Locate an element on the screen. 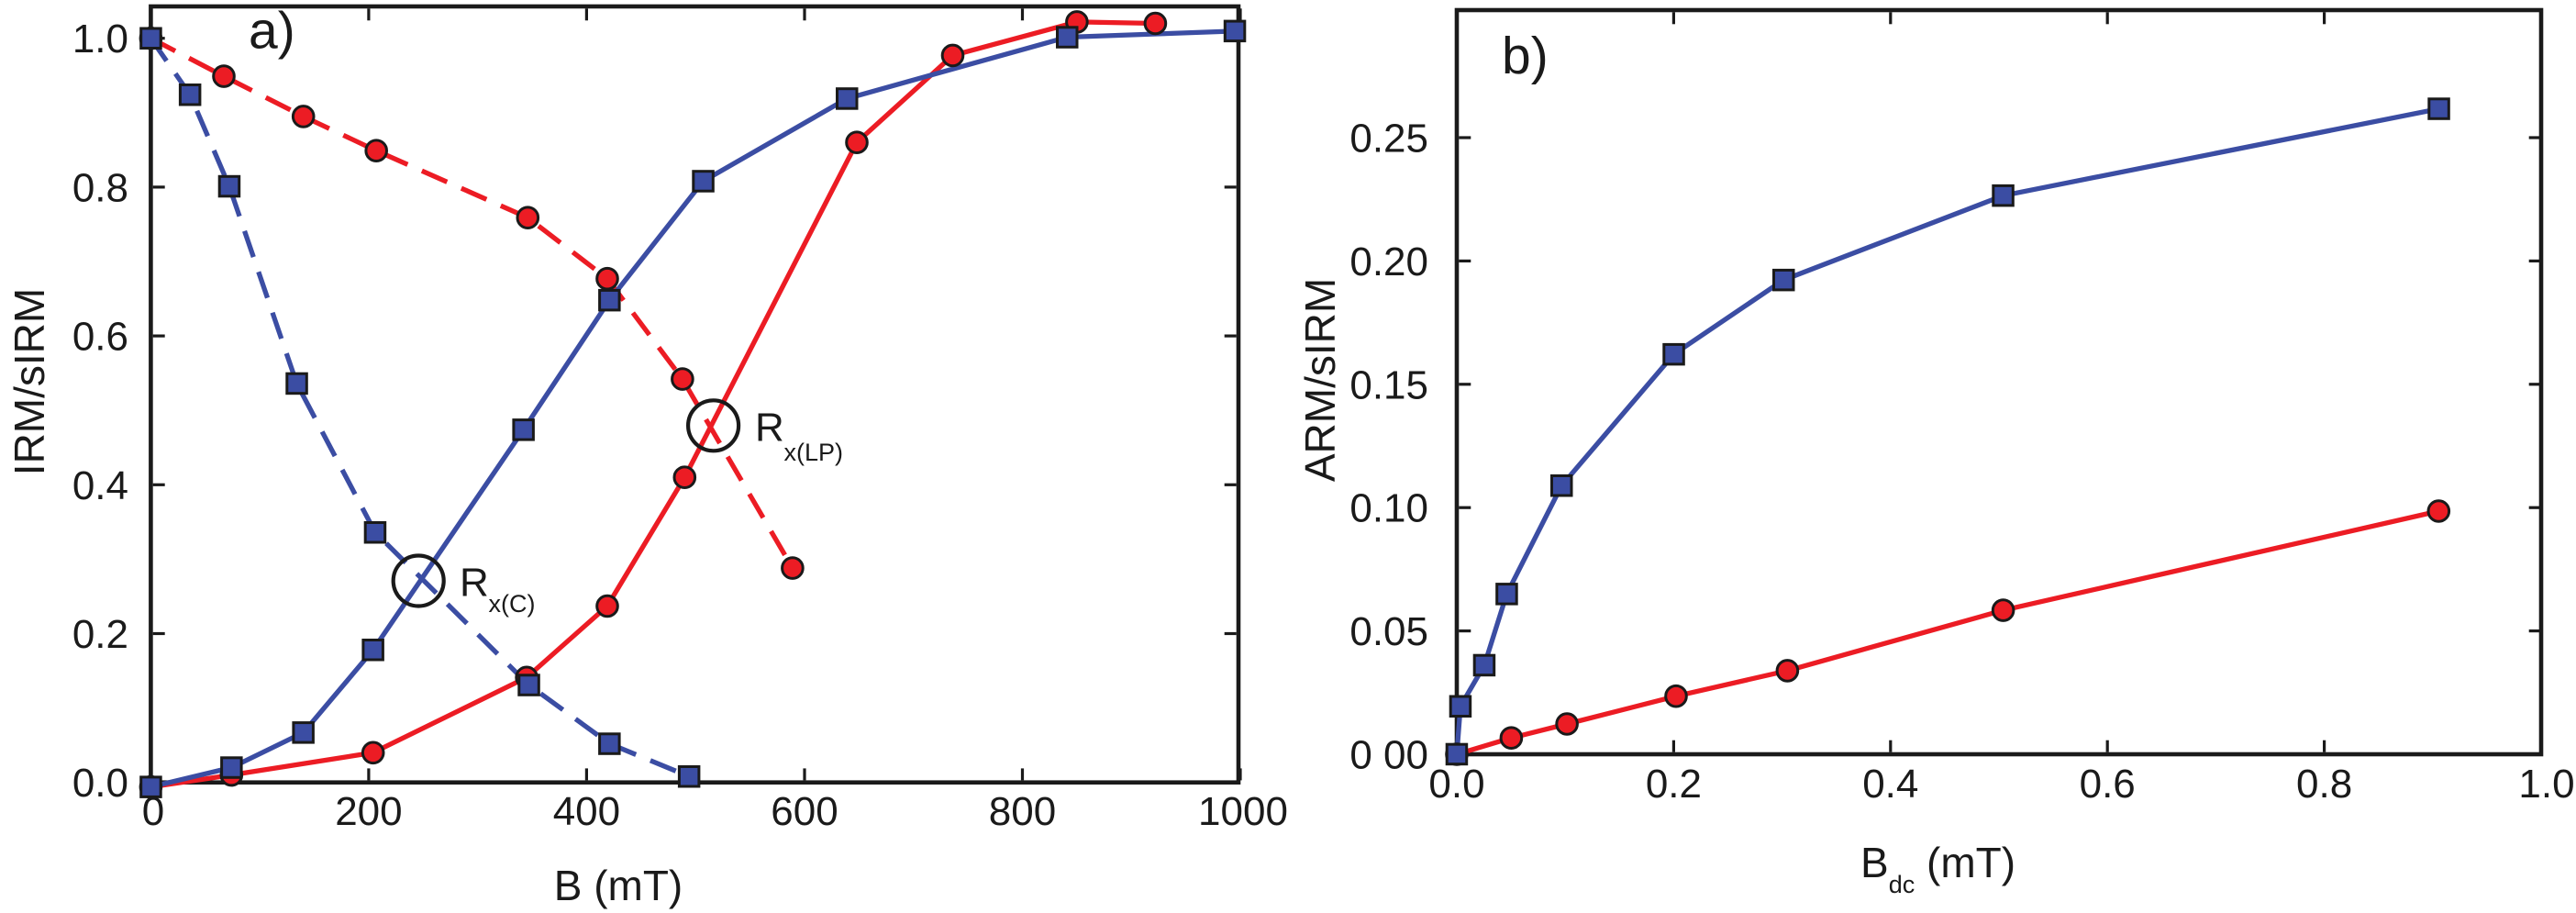 Image resolution: width=2576 pixels, height=913 pixels. svg-text: 0 00 is located at coordinates (1388, 756).